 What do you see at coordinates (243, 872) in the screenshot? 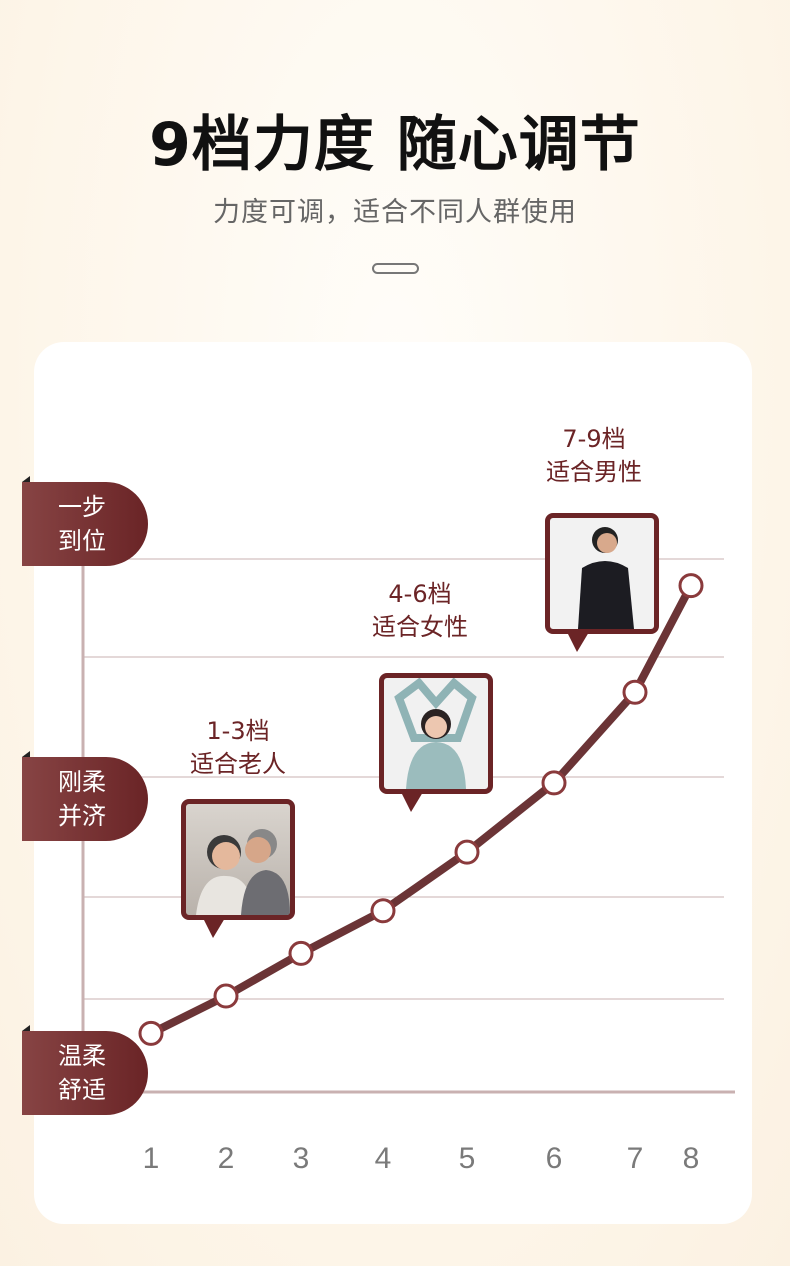
I see `elderly-couple-illustration` at bounding box center [243, 872].